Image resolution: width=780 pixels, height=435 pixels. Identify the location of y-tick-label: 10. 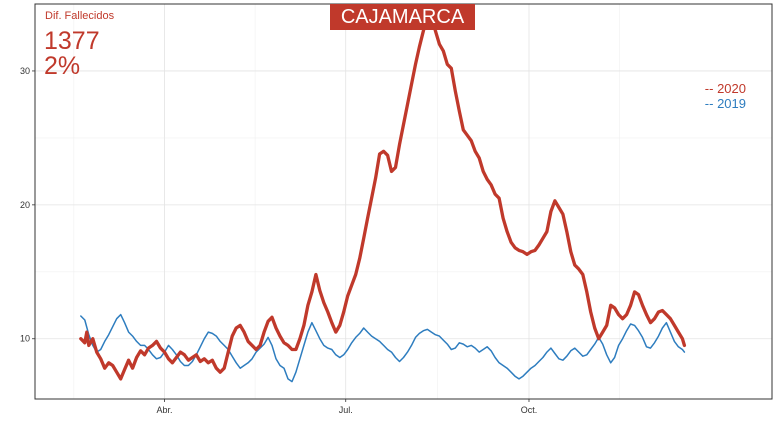
(25, 339).